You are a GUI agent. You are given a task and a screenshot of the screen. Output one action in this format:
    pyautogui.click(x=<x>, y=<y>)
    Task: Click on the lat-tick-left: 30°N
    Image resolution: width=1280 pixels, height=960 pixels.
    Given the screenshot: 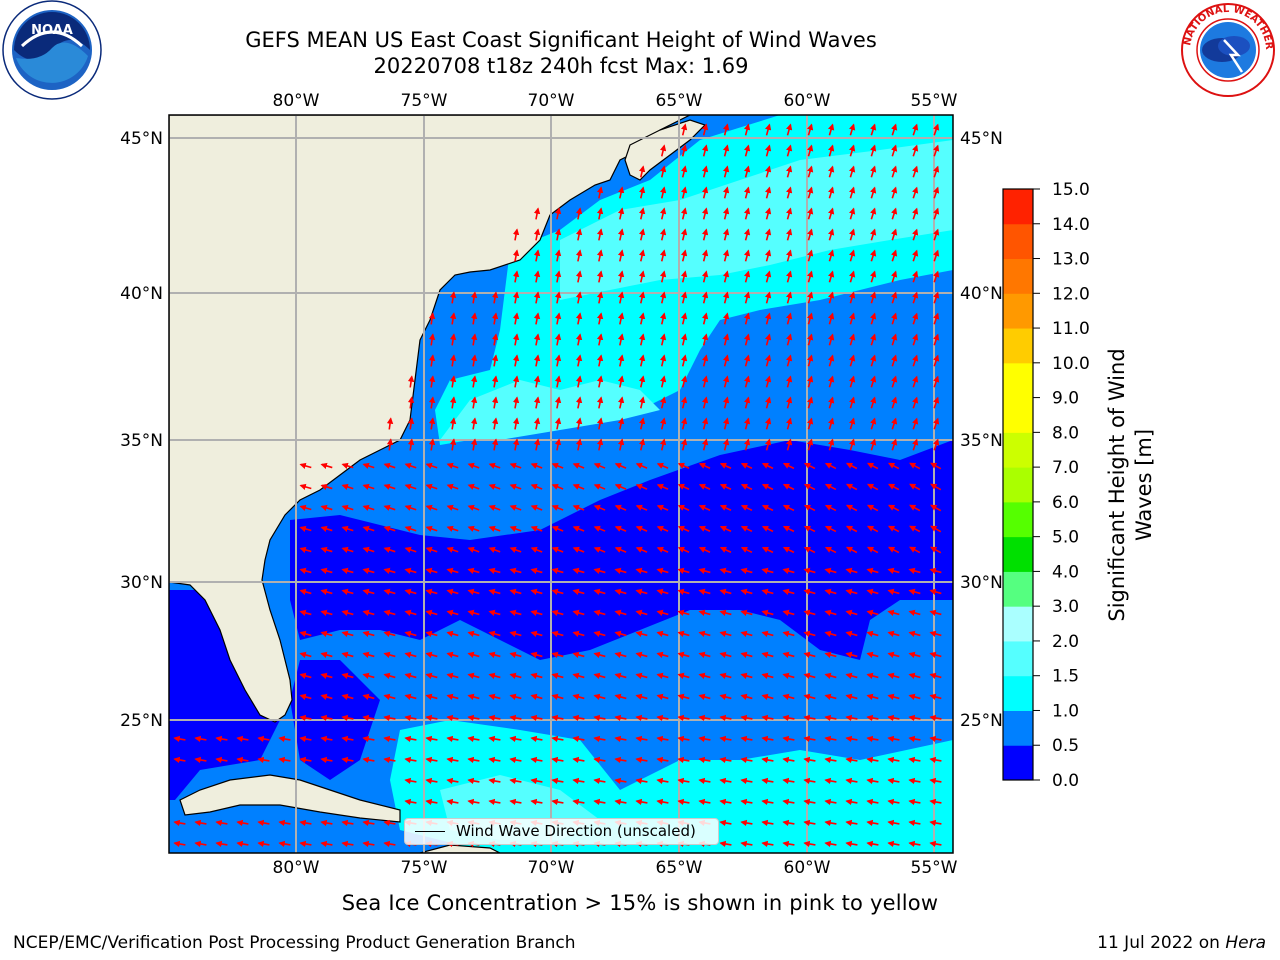 What is the action you would take?
    pyautogui.click(x=141, y=583)
    